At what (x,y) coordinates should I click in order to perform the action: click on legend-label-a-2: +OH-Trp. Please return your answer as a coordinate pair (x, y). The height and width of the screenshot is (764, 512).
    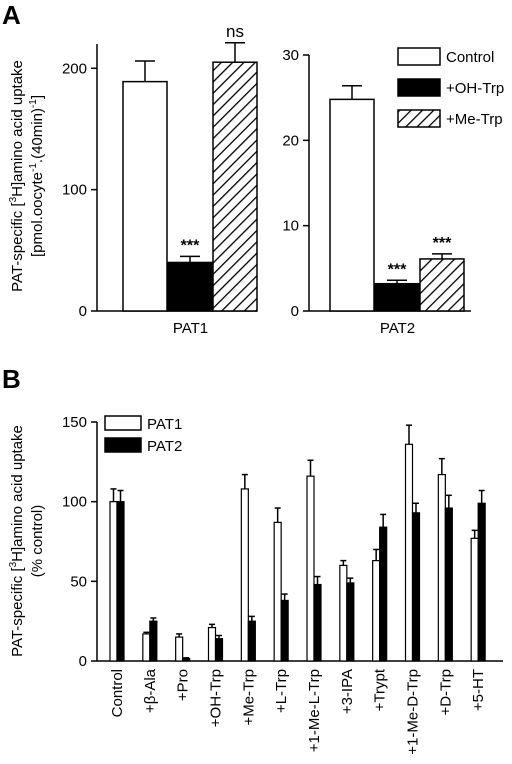
    Looking at the image, I should click on (475, 88).